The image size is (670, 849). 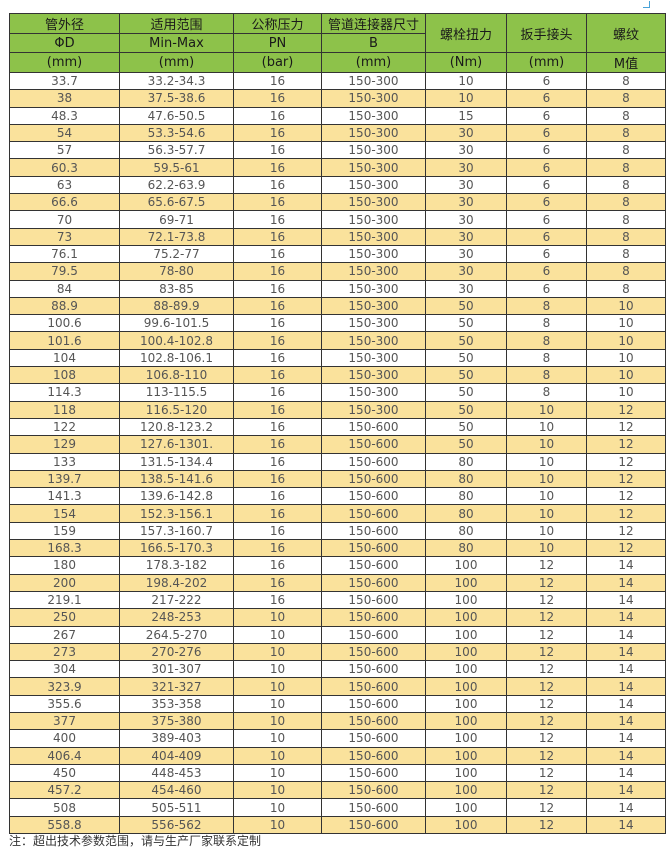 I want to click on table-row: 508 505-511 10 150-600 100 12 14, so click(x=337, y=807).